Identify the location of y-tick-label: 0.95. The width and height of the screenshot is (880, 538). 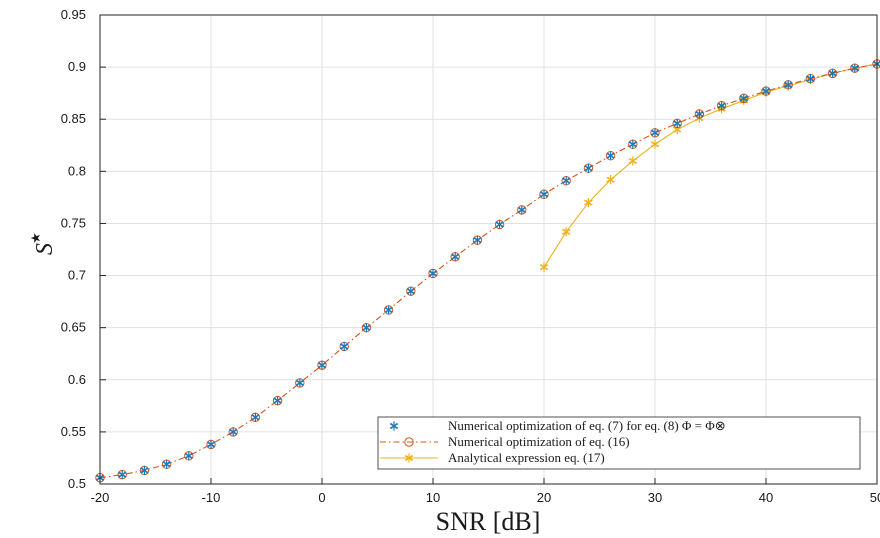
(73, 14).